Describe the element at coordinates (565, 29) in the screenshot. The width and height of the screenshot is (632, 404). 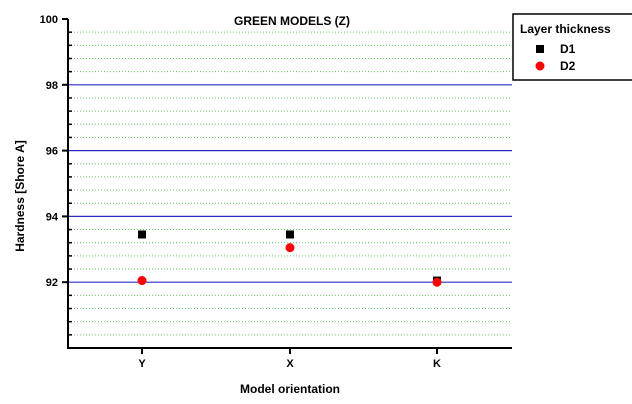
I see `legend-title: Layer thickness` at that location.